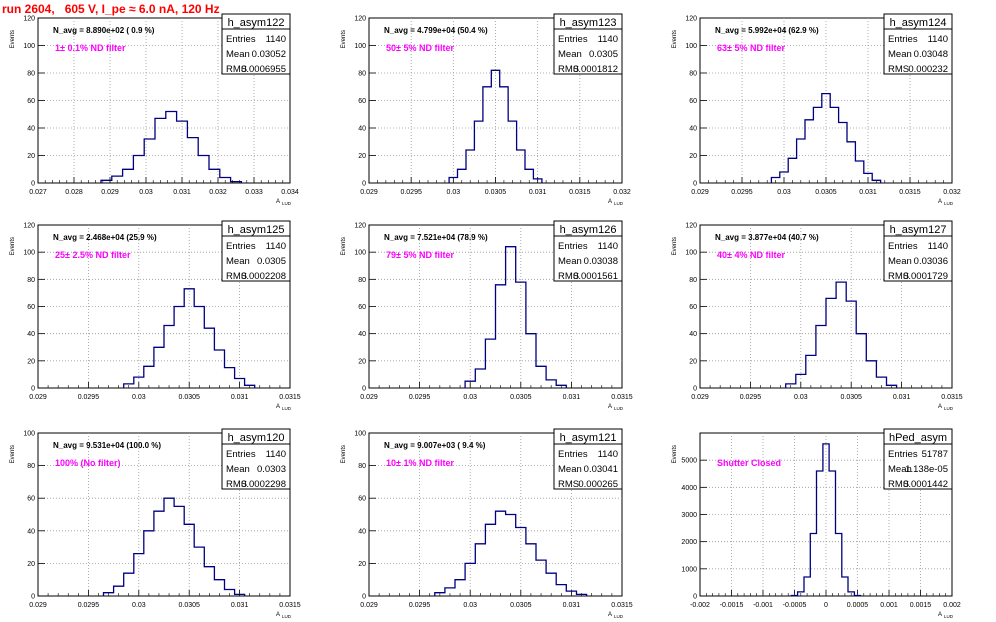 This screenshot has width=996, height=622. I want to click on stats-value: 0.0001561, so click(595, 276).